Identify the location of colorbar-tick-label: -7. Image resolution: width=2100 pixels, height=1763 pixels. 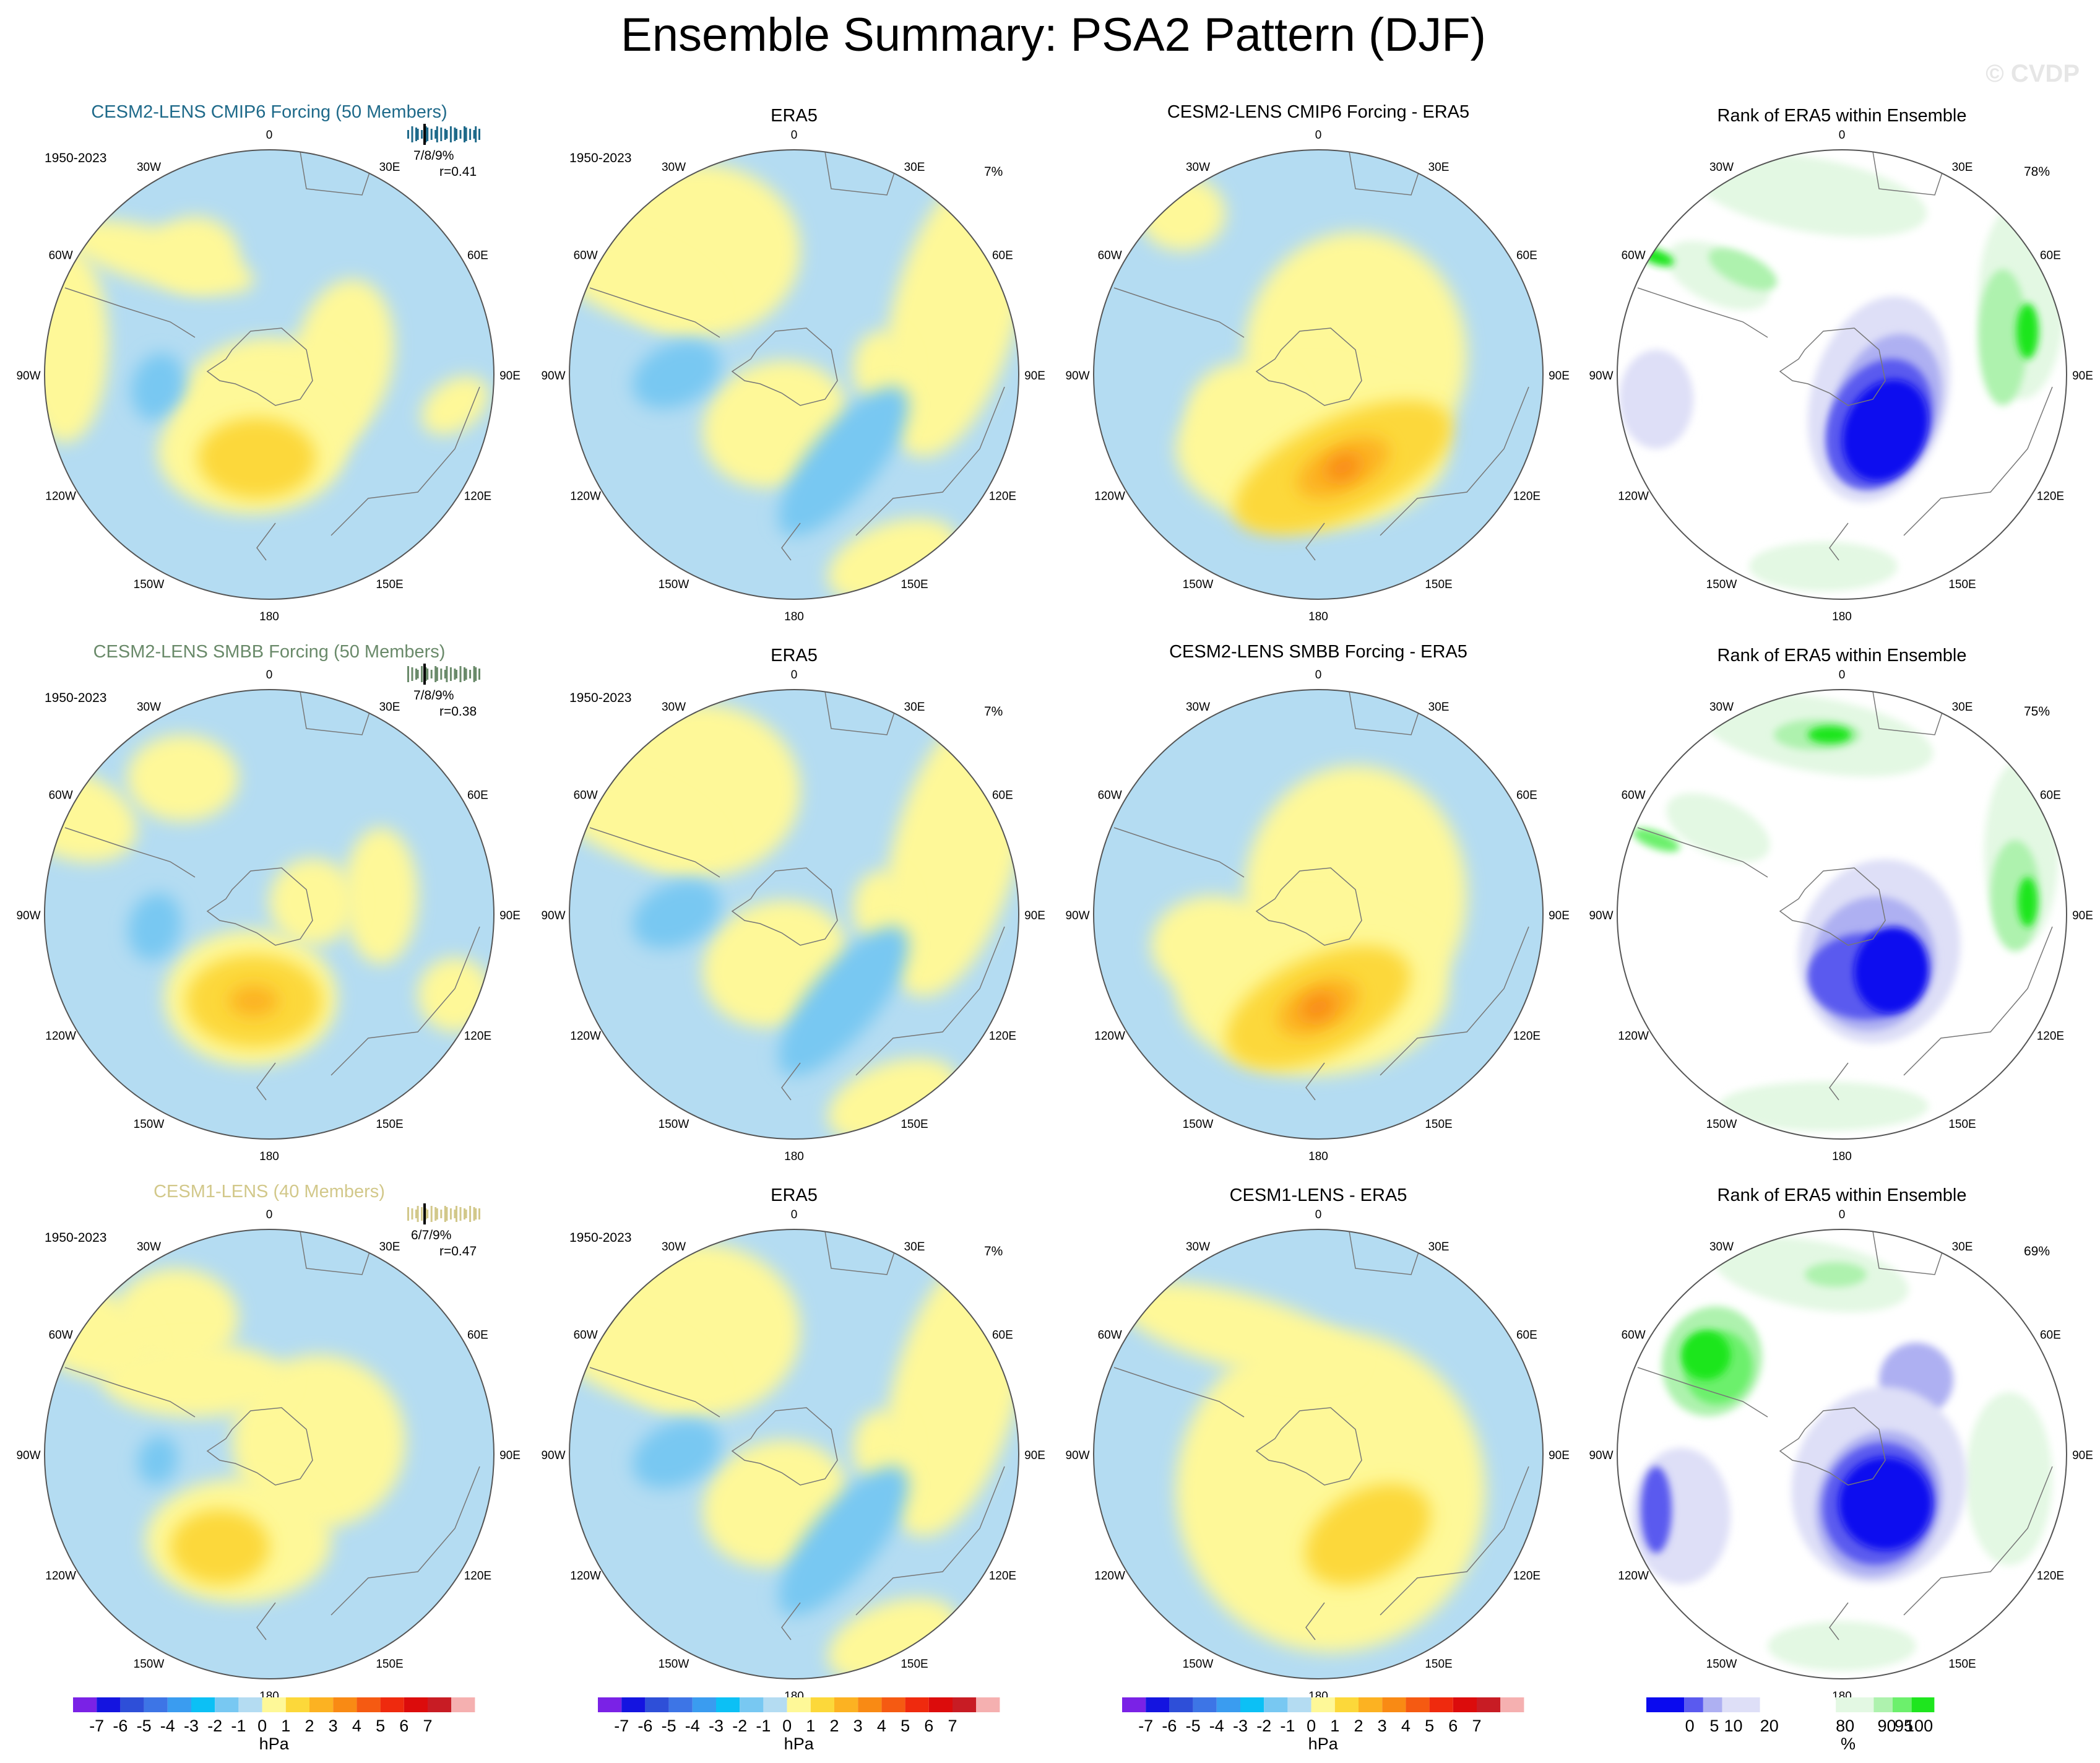
(96, 1726).